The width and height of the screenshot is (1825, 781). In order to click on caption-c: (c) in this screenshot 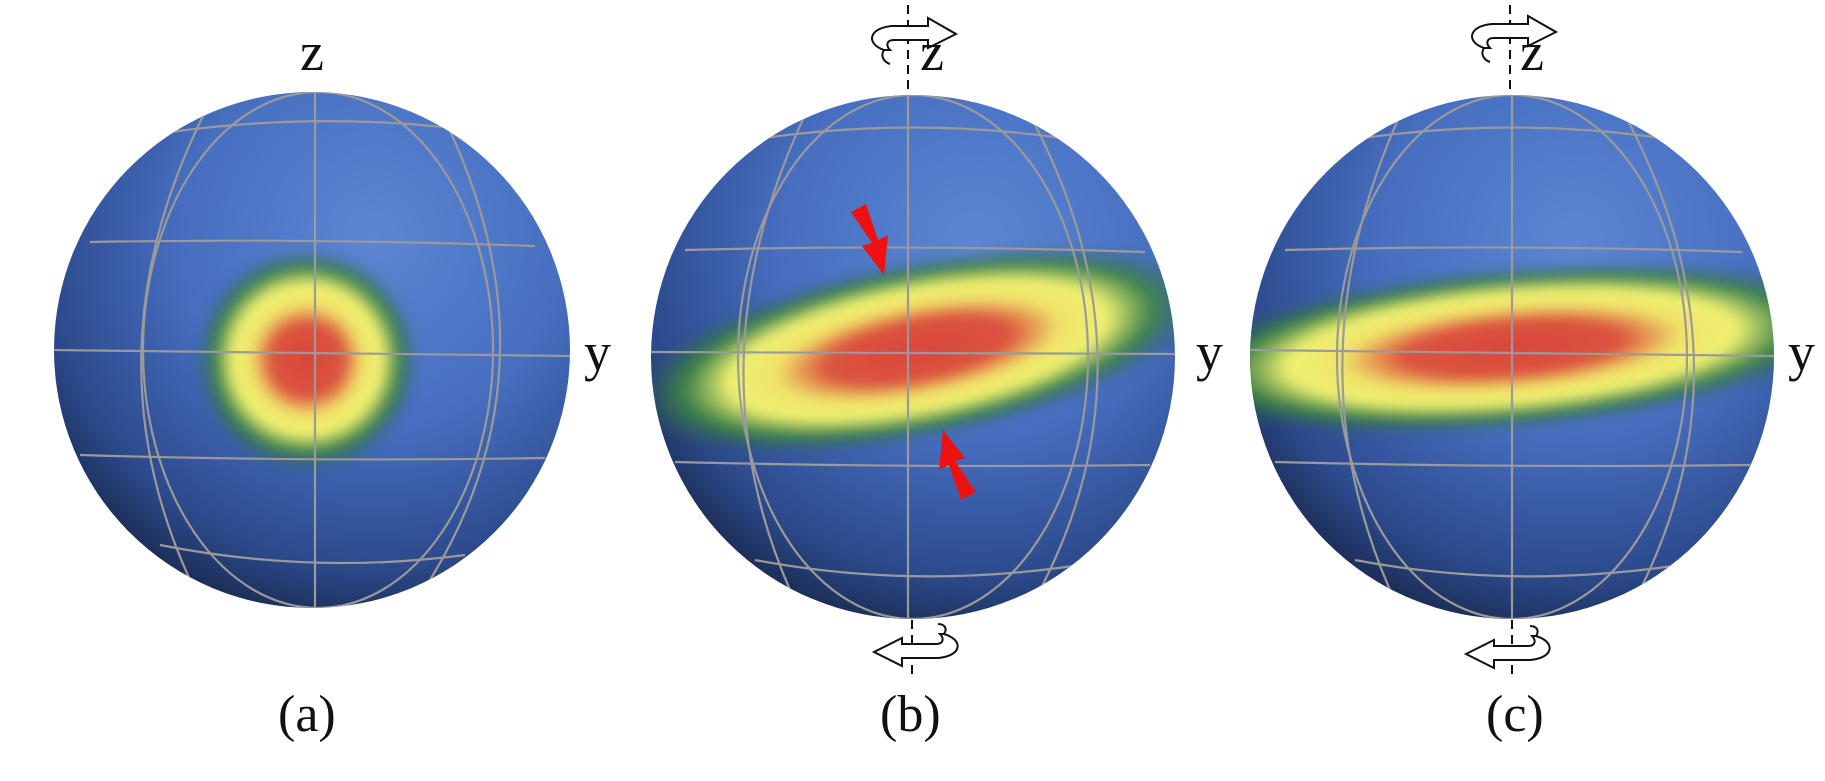, I will do `click(1515, 714)`.